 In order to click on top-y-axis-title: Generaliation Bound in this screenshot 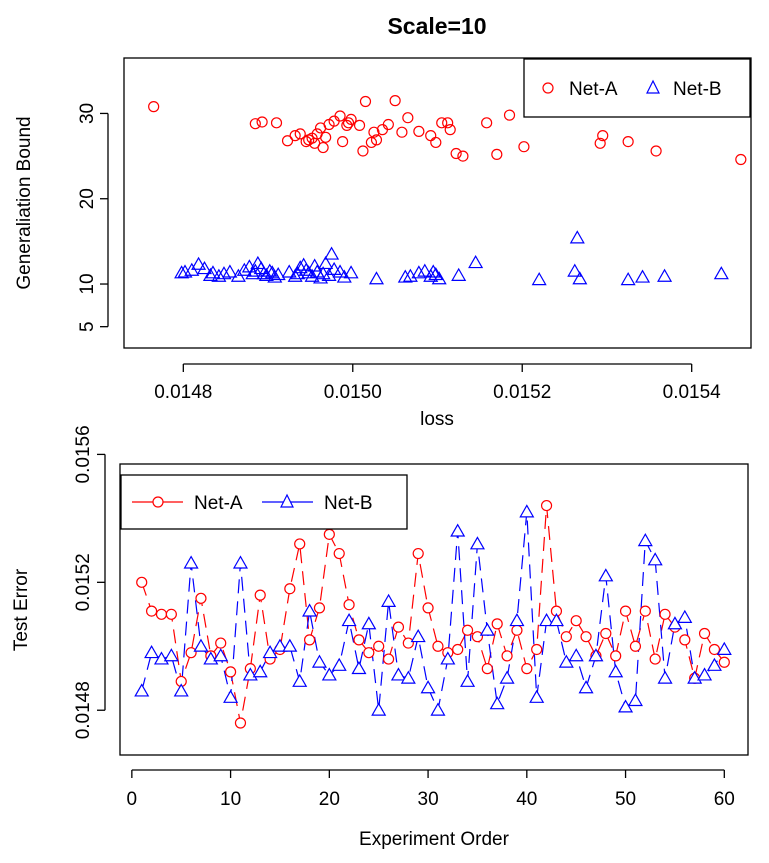, I will do `click(24, 202)`.